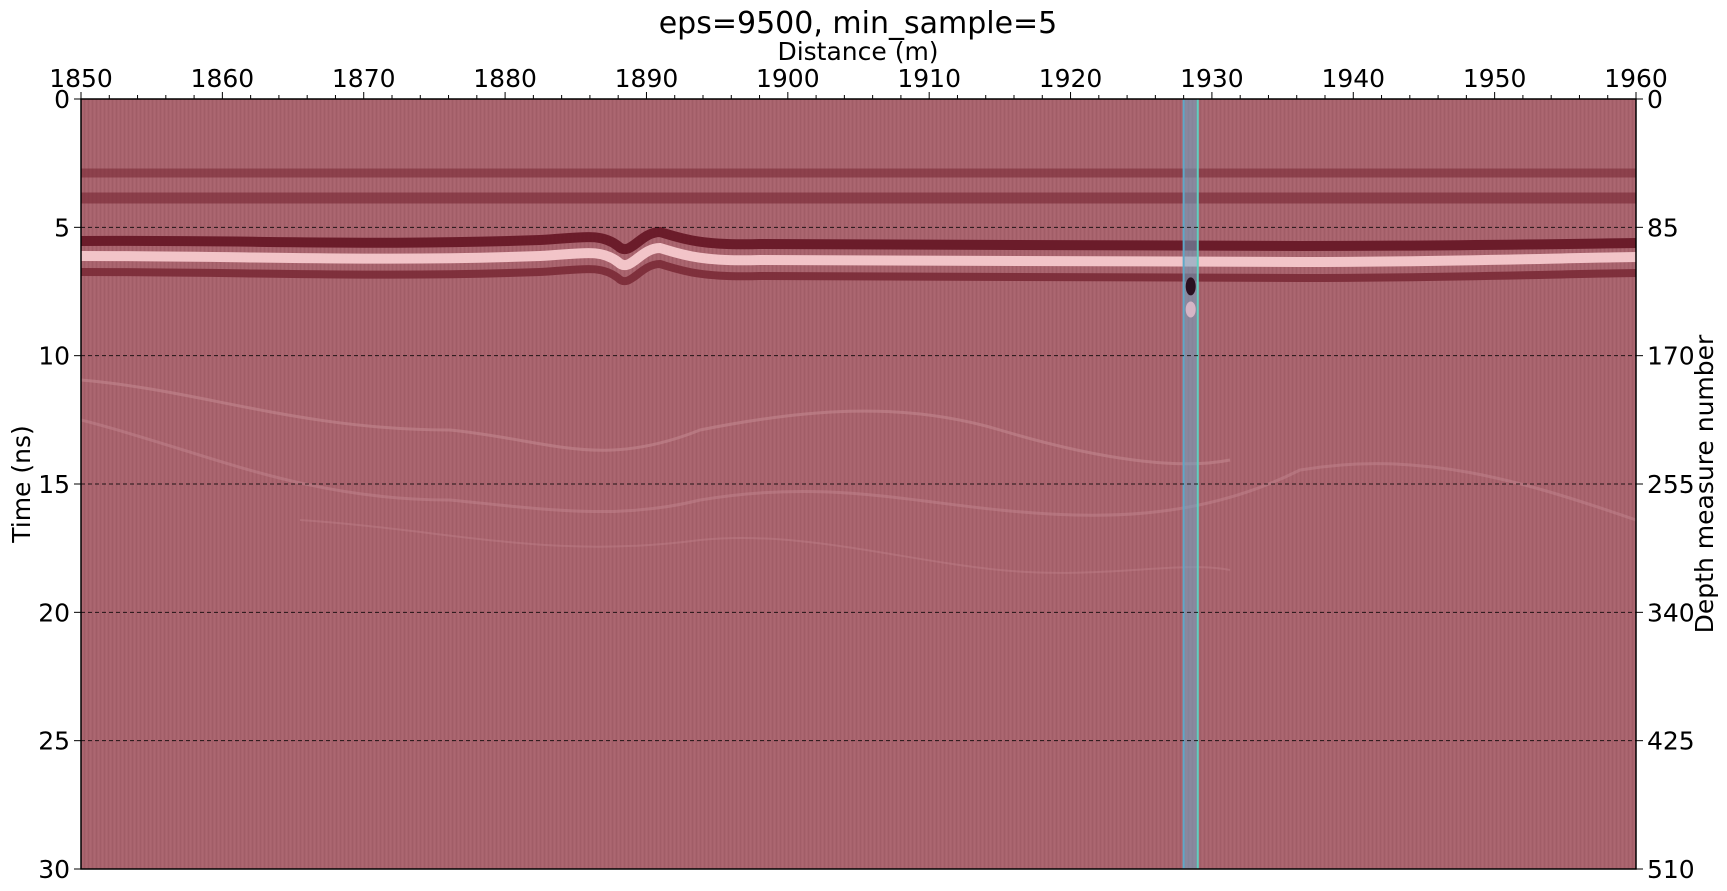 The width and height of the screenshot is (1727, 891). I want to click on y-tick-label: 5, so click(62, 227).